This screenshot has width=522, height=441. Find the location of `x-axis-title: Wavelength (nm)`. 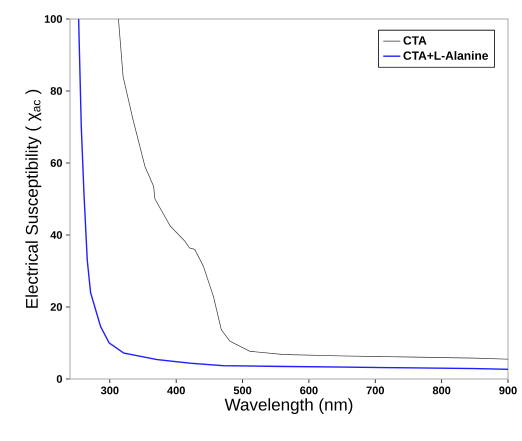

x-axis-title: Wavelength (nm) is located at coordinates (288, 406).